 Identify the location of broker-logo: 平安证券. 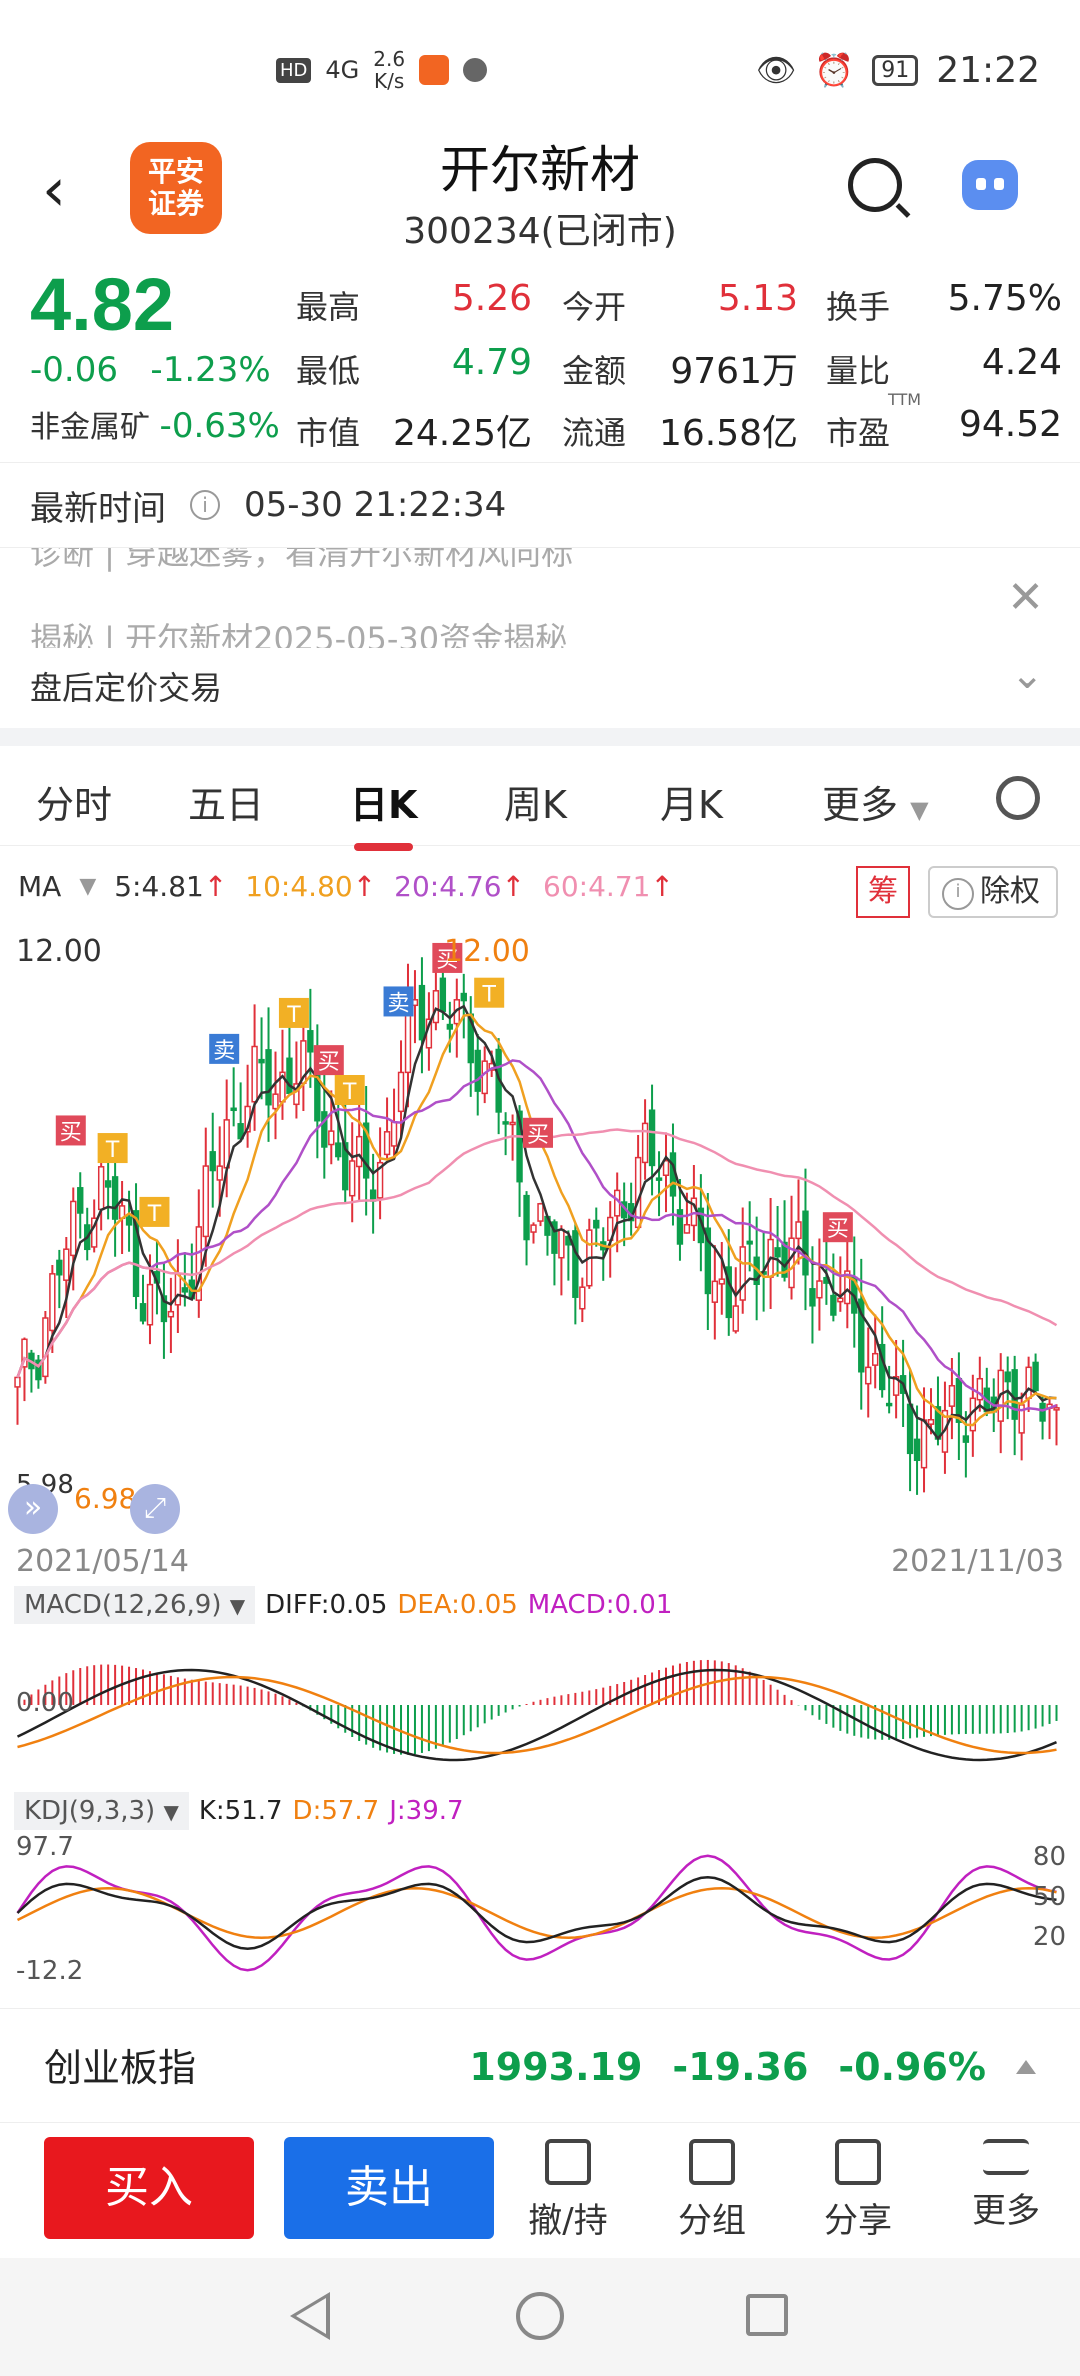
(176, 188).